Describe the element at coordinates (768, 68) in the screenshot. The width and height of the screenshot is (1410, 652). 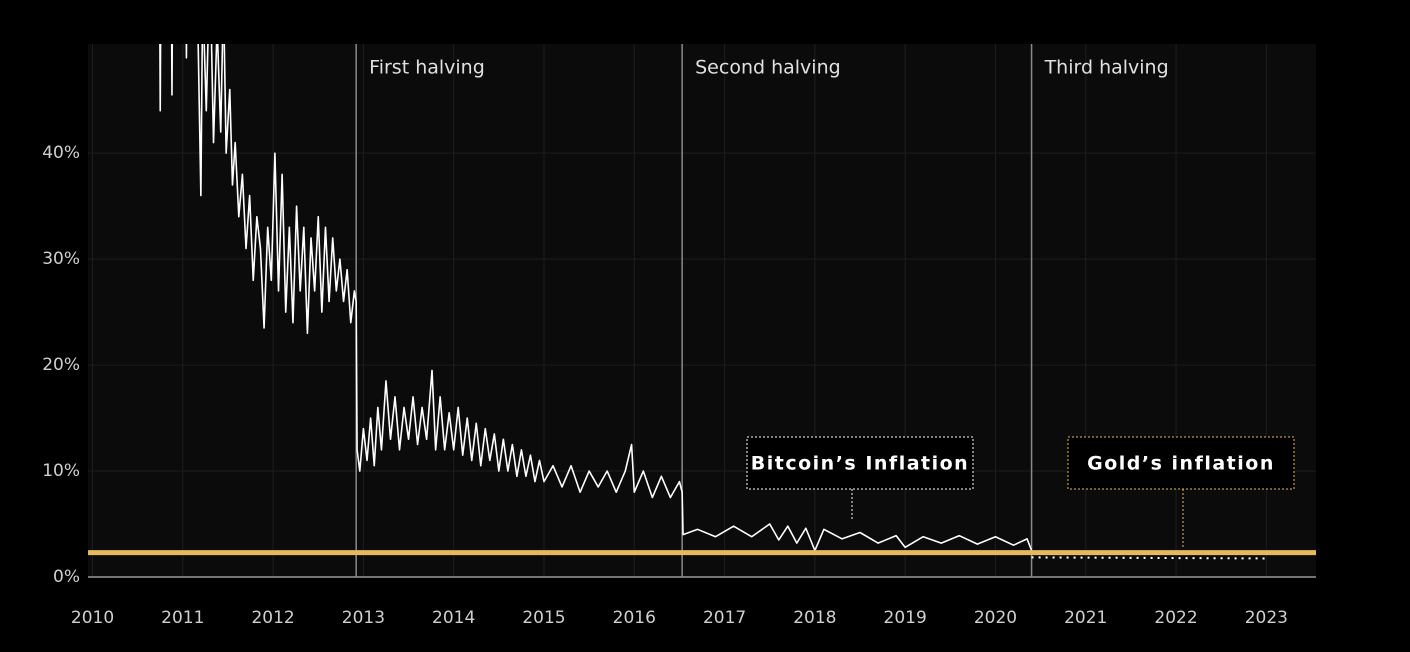
I see `halving-label: Second halving` at that location.